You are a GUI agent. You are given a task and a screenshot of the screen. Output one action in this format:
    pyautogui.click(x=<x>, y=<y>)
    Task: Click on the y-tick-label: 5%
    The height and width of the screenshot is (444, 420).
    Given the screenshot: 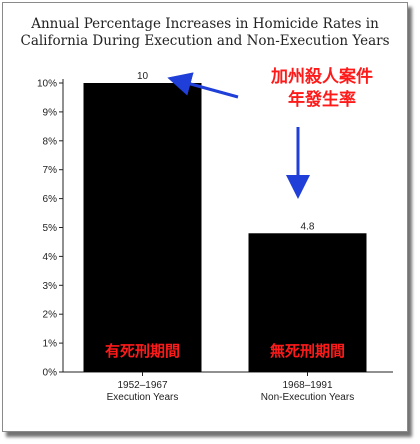 What is the action you would take?
    pyautogui.click(x=50, y=228)
    